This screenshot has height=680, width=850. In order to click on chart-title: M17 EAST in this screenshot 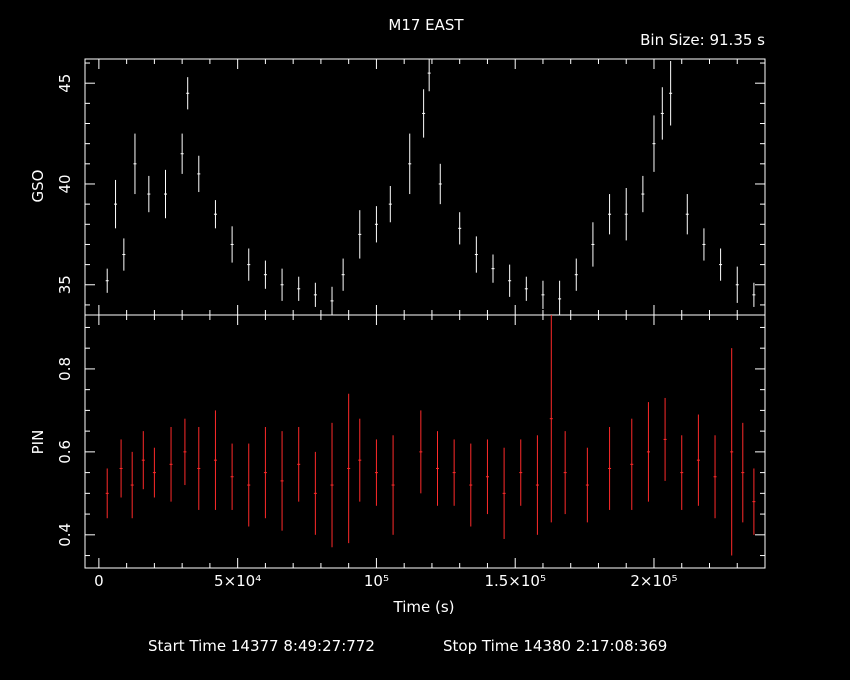, I will do `click(426, 25)`.